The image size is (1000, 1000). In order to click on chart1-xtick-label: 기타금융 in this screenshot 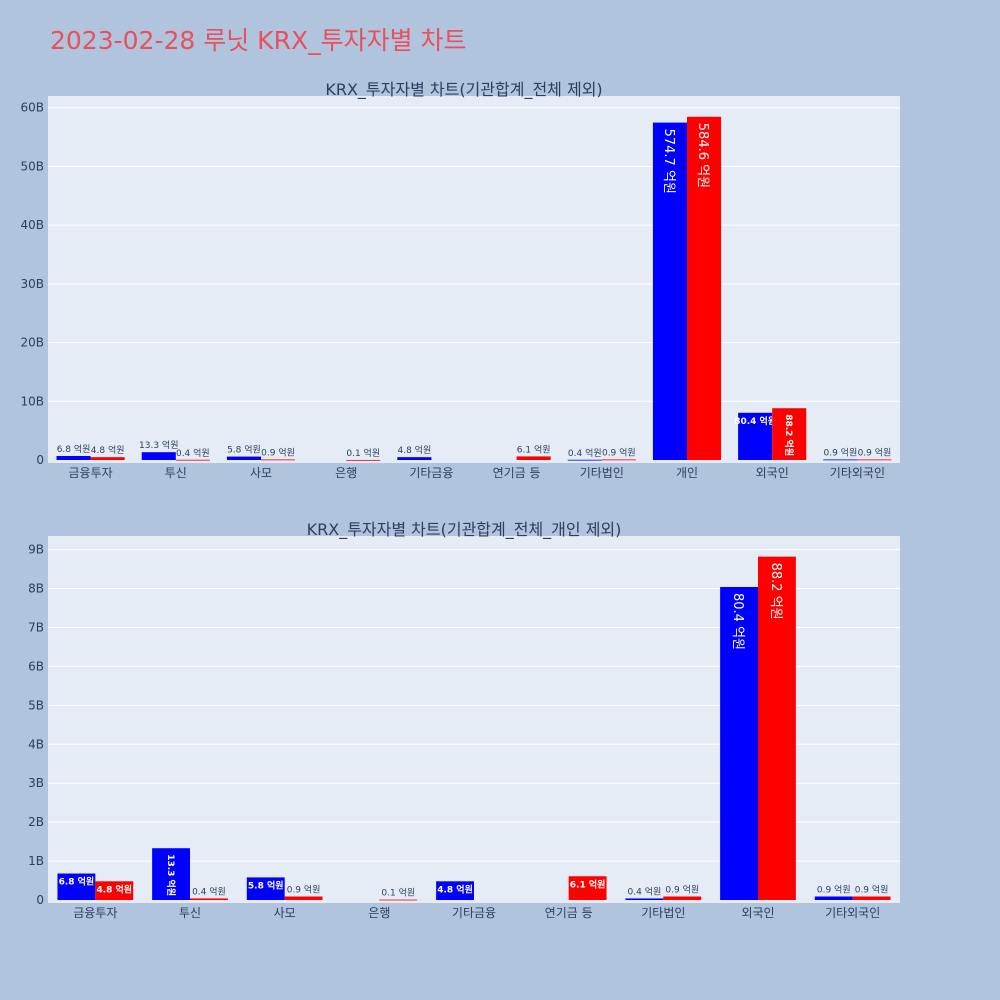, I will do `click(474, 913)`.